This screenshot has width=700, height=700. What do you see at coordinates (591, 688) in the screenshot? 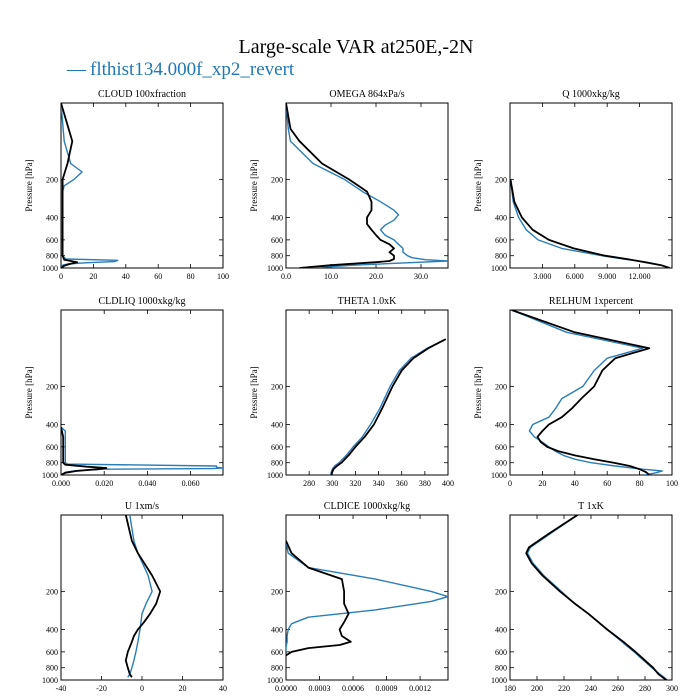
I see `x-tick-label: 240` at bounding box center [591, 688].